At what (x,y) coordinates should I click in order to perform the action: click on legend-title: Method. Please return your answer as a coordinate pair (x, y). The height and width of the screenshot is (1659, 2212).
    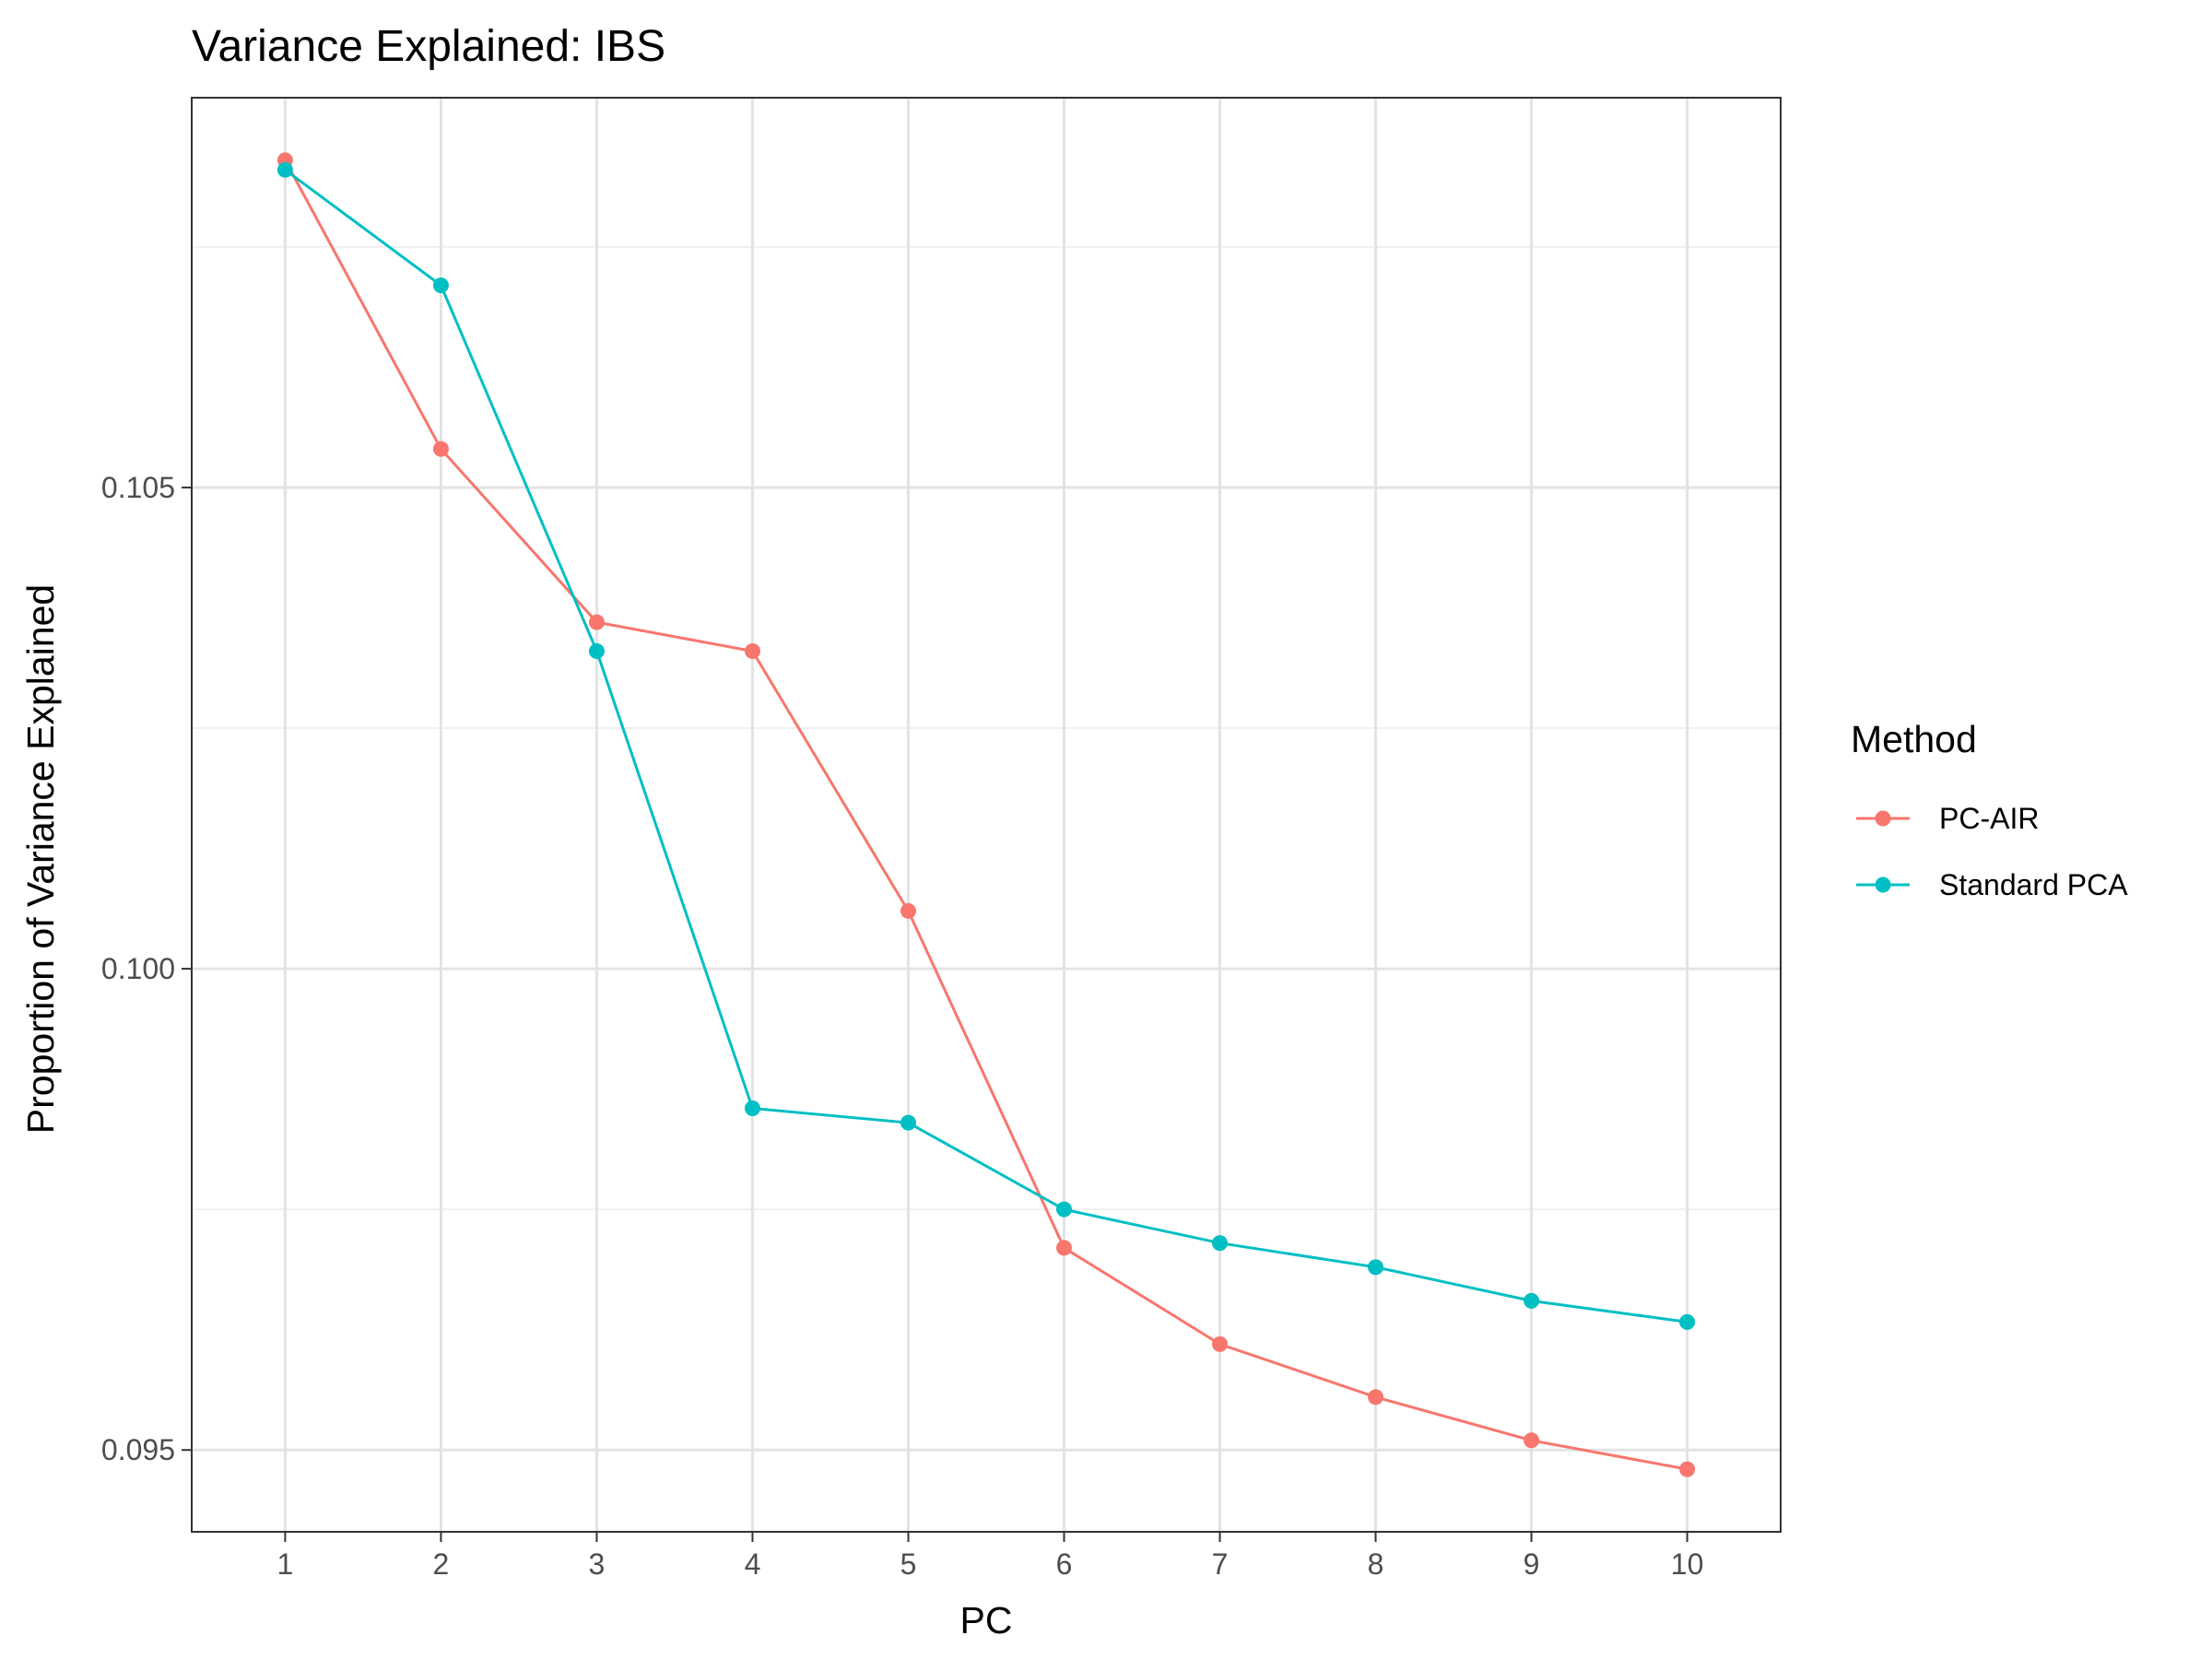
    Looking at the image, I should click on (1914, 739).